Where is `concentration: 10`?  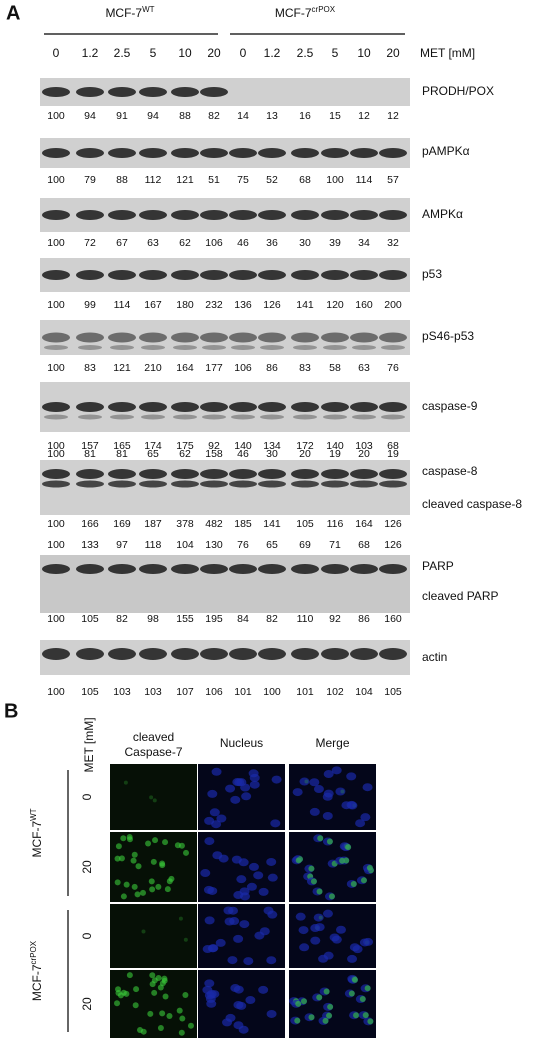 concentration: 10 is located at coordinates (364, 53).